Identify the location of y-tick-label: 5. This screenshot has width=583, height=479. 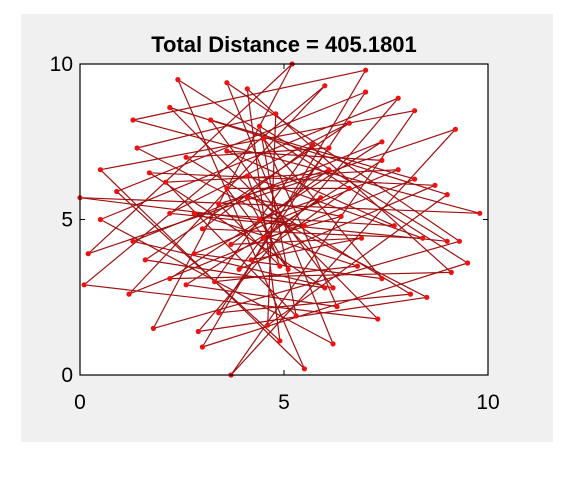
(67, 220).